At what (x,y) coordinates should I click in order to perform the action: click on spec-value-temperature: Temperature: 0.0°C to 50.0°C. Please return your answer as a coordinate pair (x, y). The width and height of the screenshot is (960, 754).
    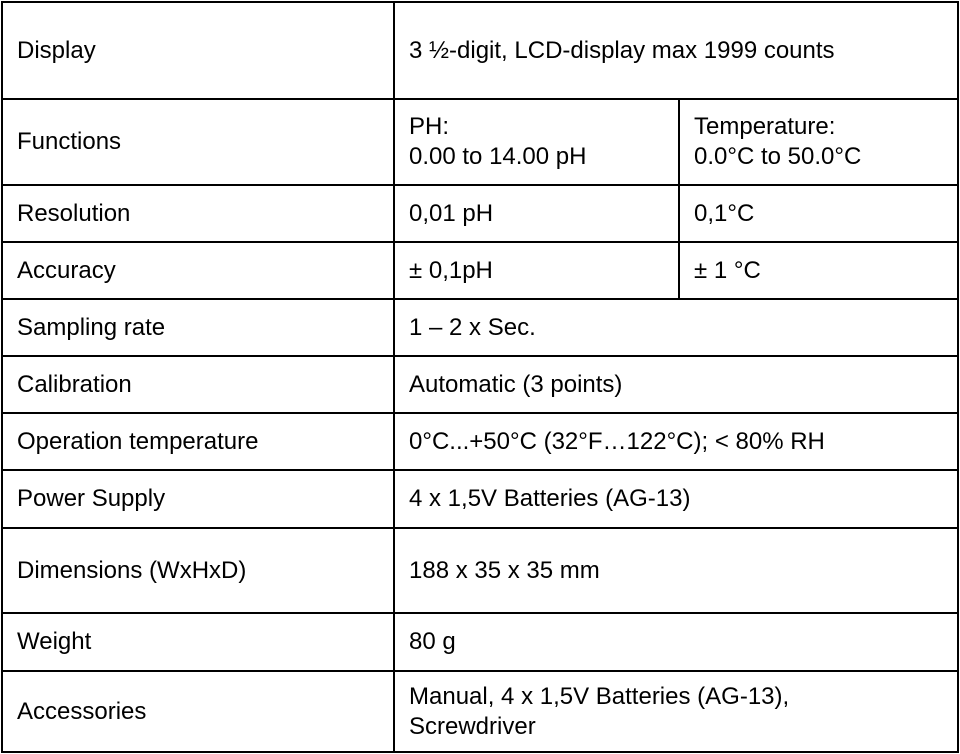
    Looking at the image, I should click on (818, 142).